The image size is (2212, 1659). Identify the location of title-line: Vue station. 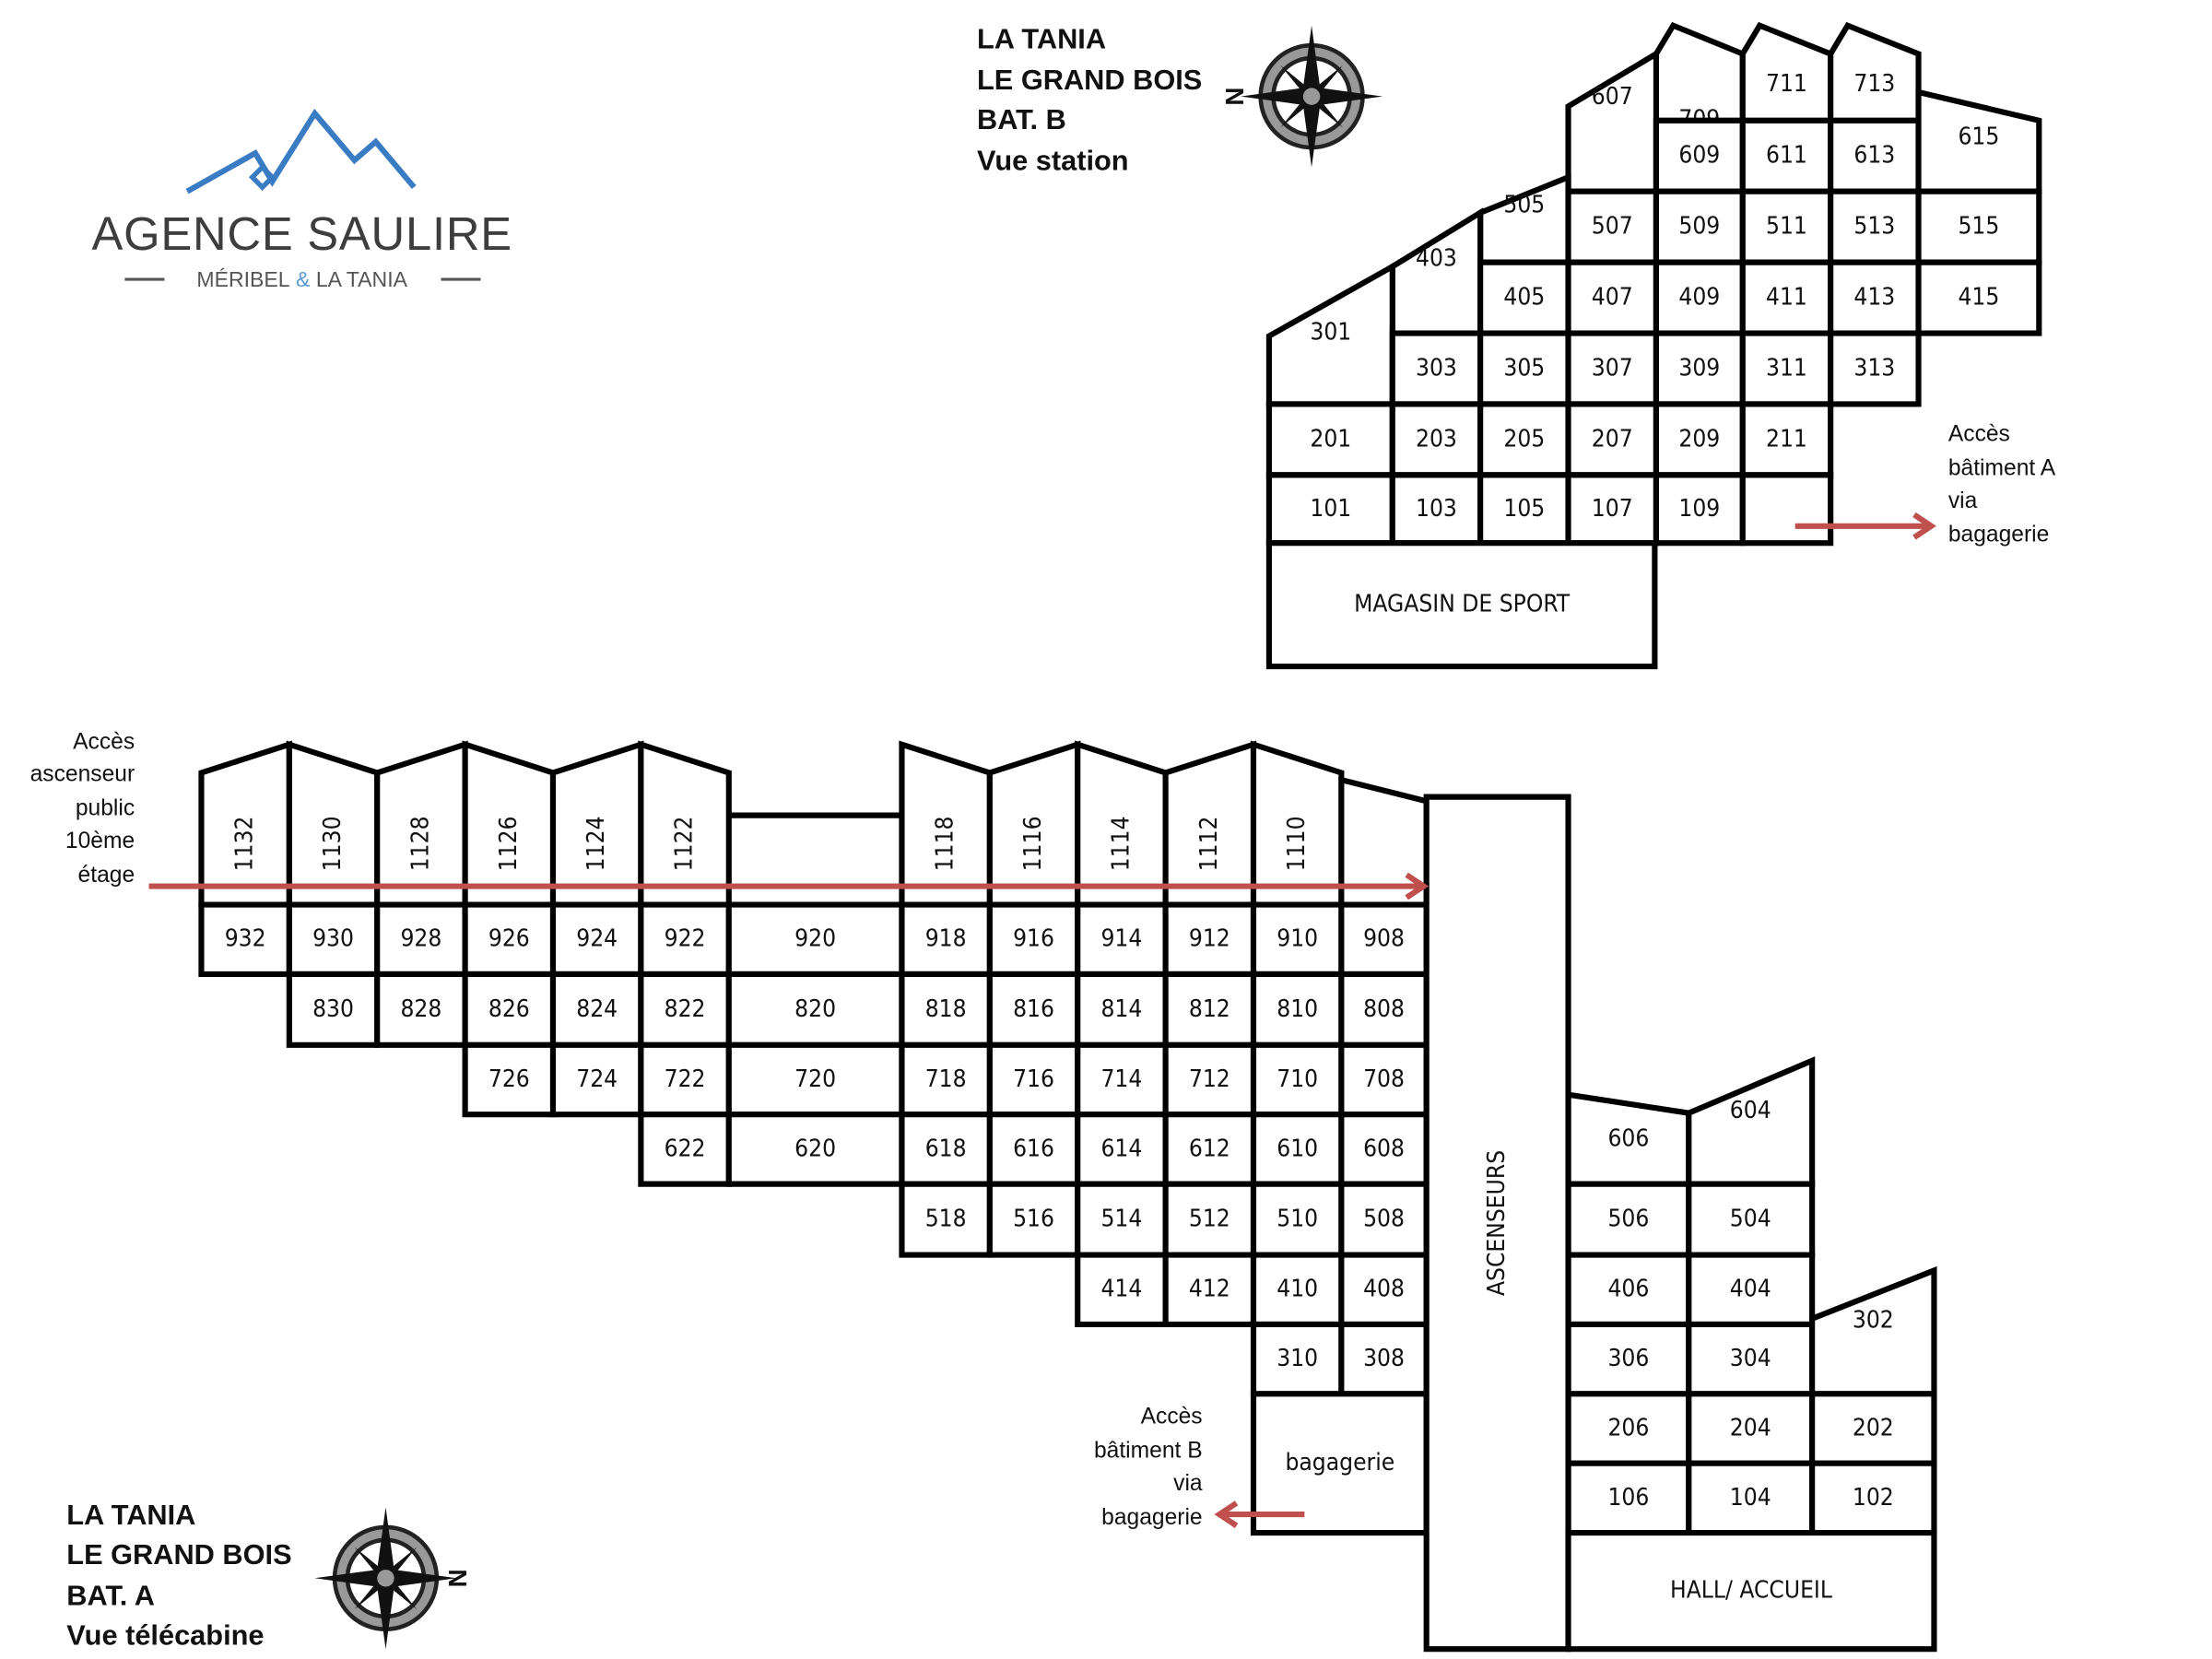
(1053, 161).